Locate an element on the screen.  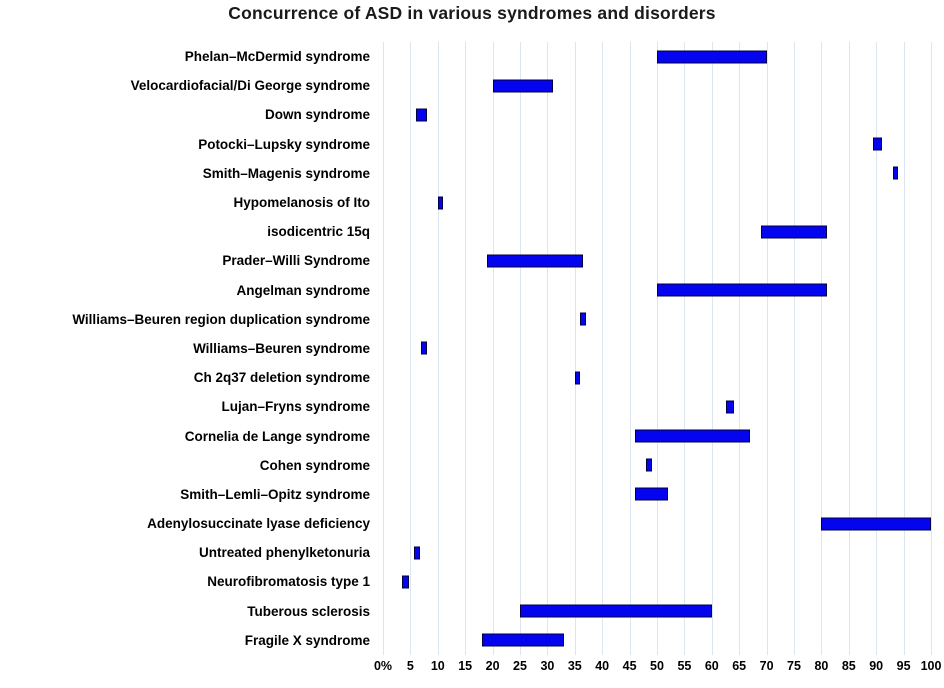
table-row: Cohen syndrome is located at coordinates (472, 465).